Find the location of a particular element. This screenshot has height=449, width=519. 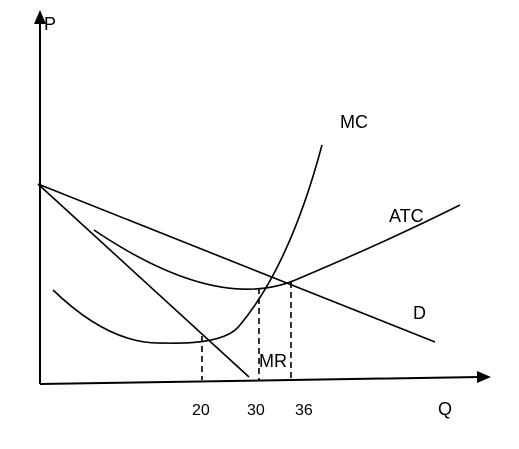

x-tick-36: 36 is located at coordinates (304, 410).